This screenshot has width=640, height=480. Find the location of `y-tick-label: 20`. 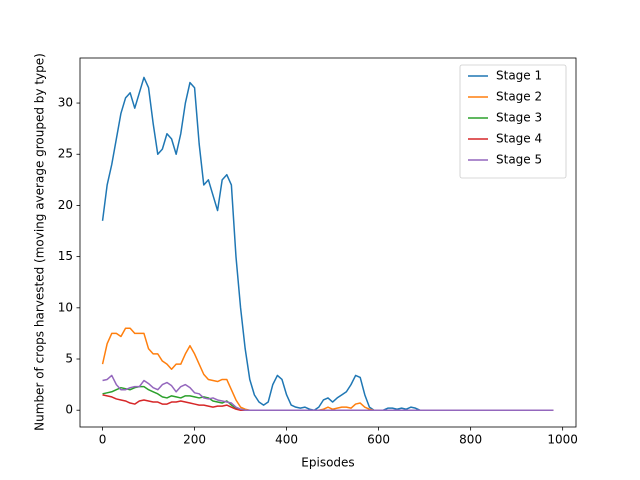

y-tick-label: 20 is located at coordinates (65, 205).